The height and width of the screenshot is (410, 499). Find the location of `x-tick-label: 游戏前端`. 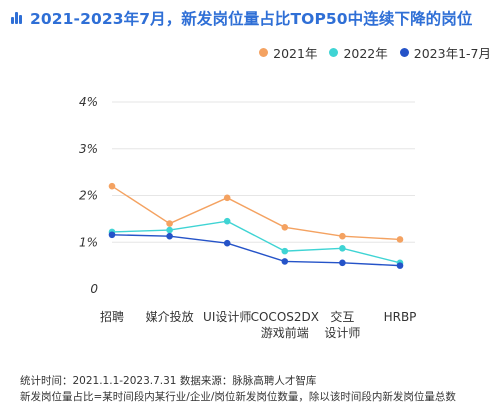

x-tick-label: 游戏前端 is located at coordinates (285, 332).